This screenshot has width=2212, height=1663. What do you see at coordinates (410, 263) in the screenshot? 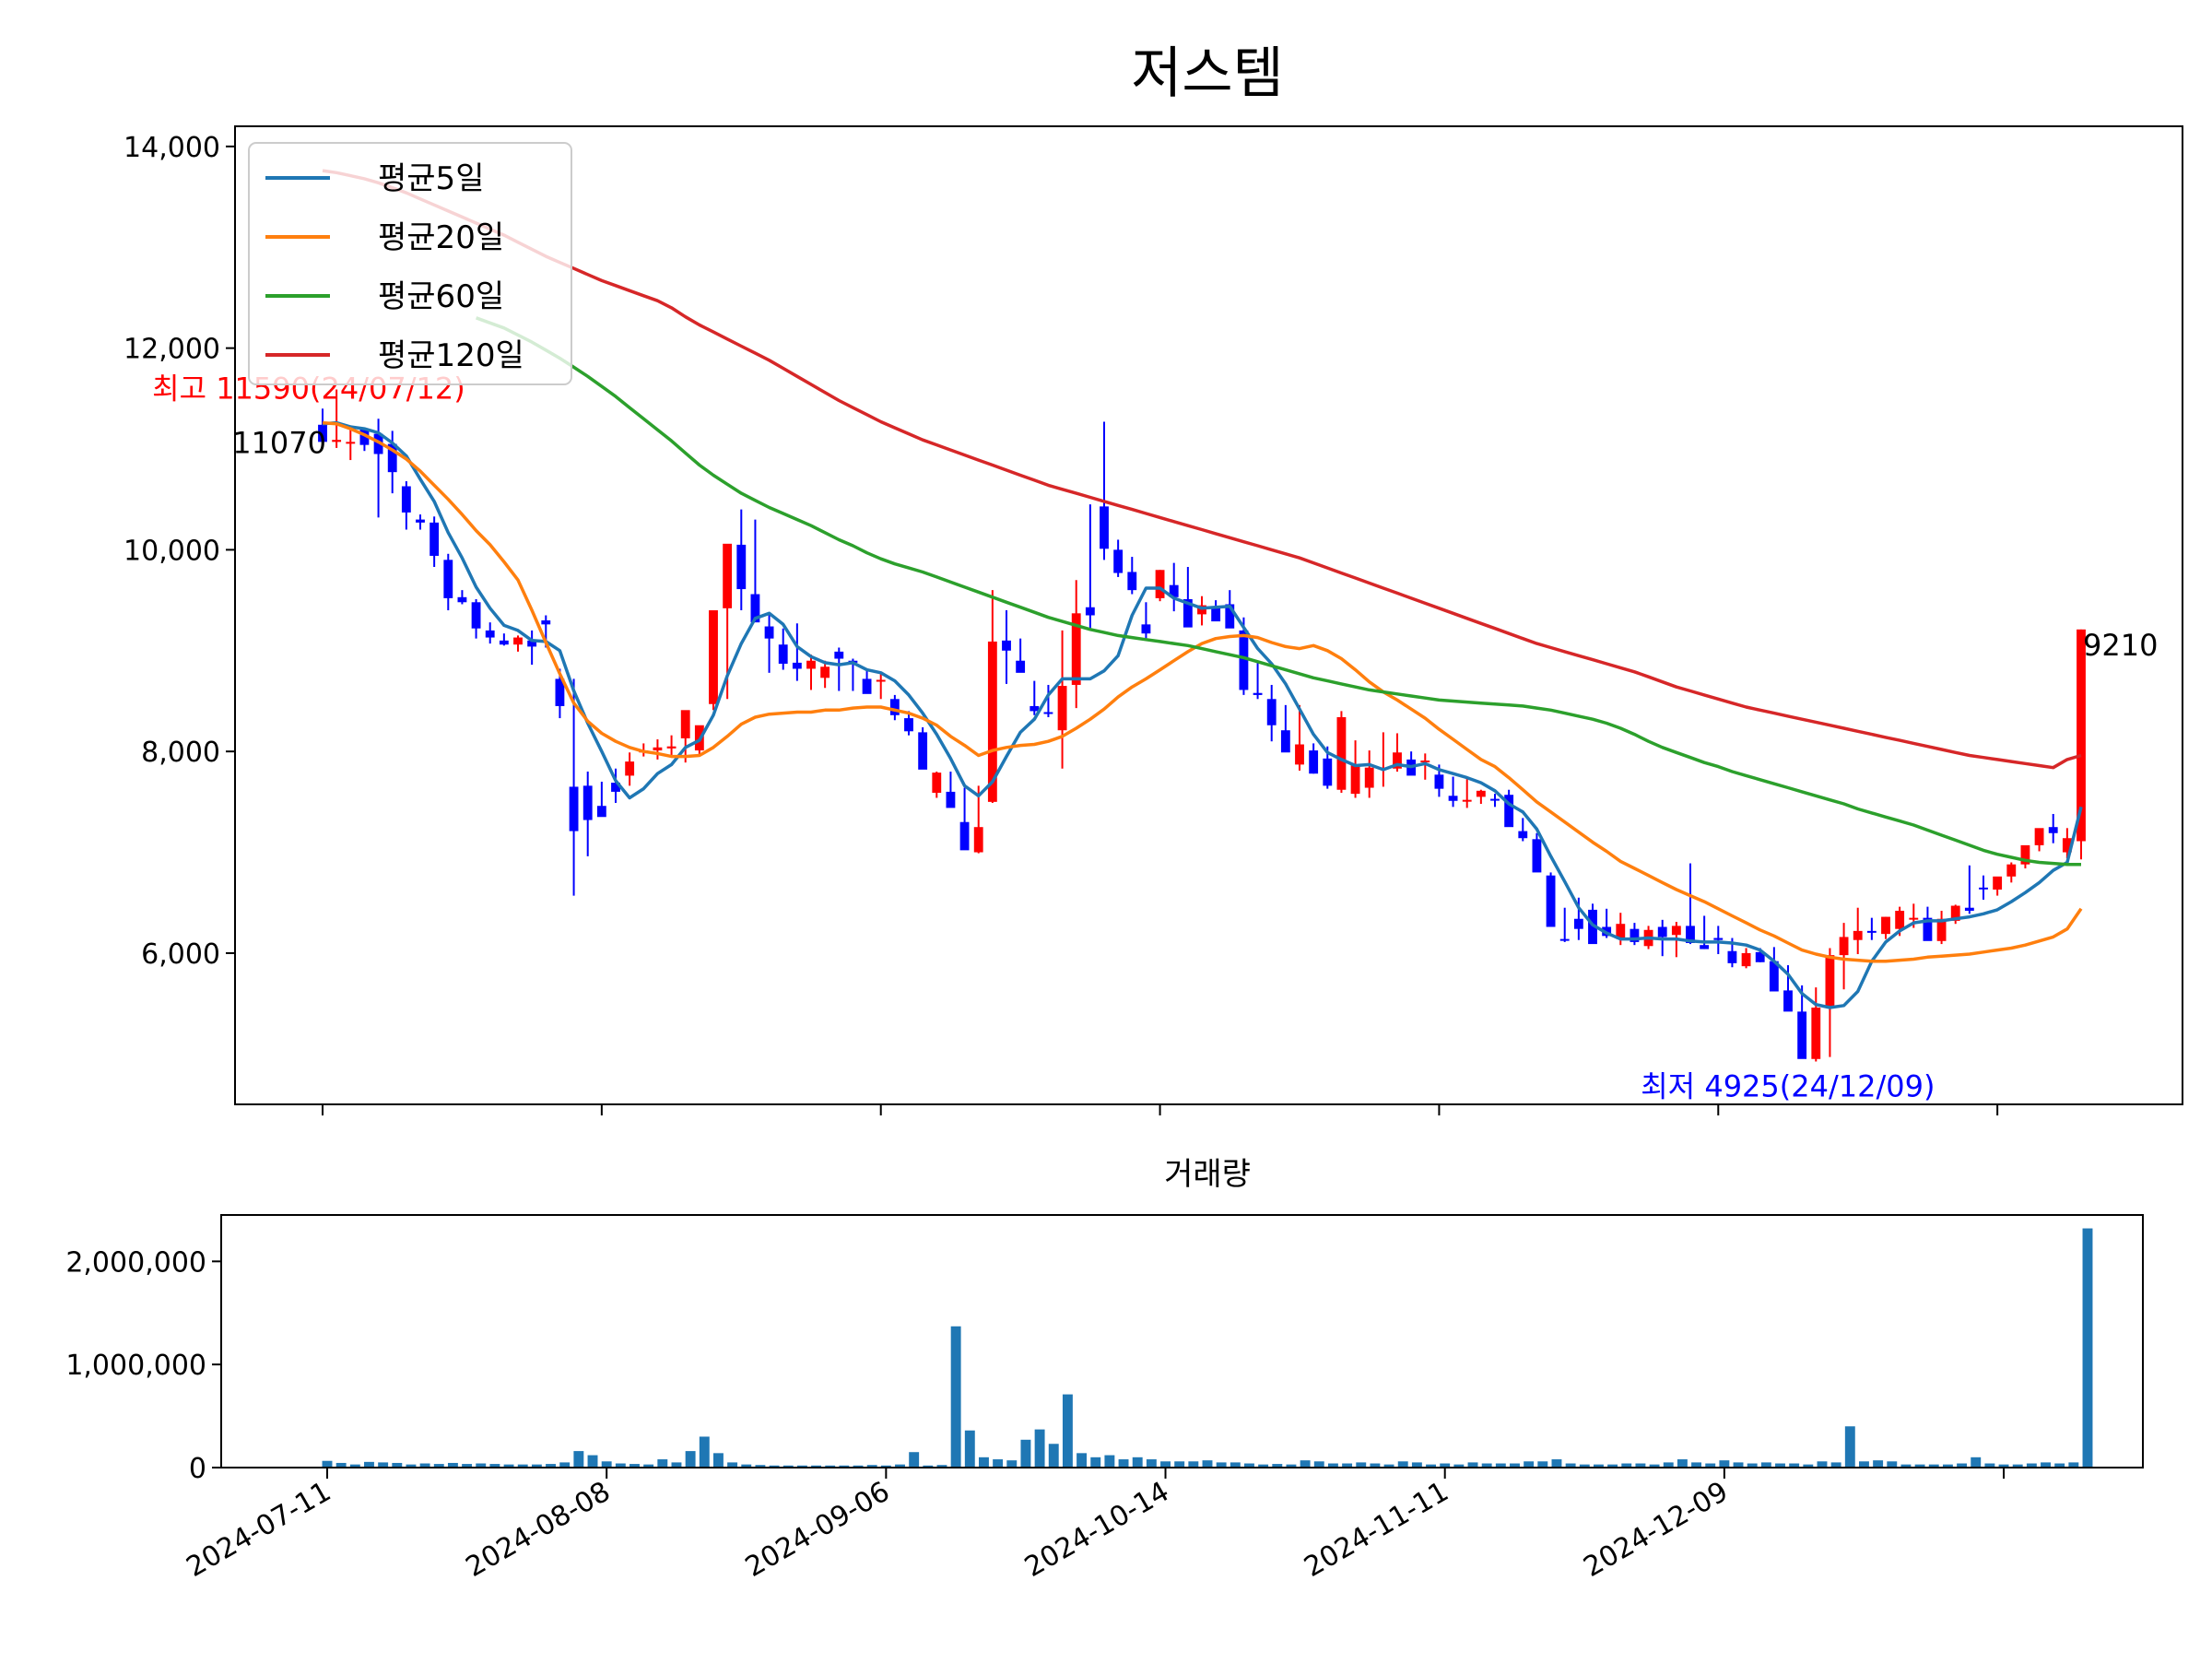
I see `legend-box` at bounding box center [410, 263].